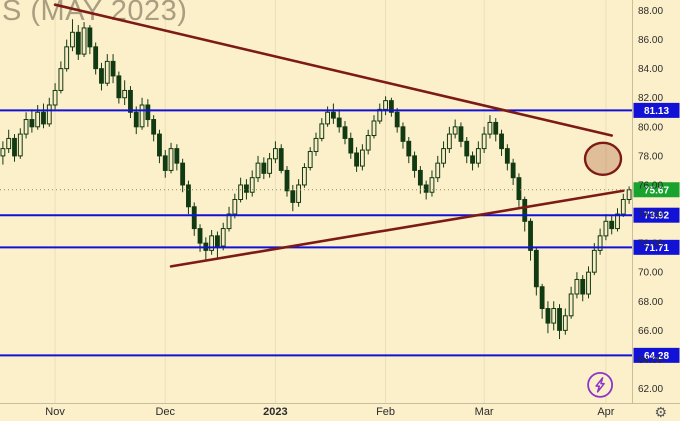 The height and width of the screenshot is (421, 680). What do you see at coordinates (650, 302) in the screenshot?
I see `price-axis-label: 68.00` at bounding box center [650, 302].